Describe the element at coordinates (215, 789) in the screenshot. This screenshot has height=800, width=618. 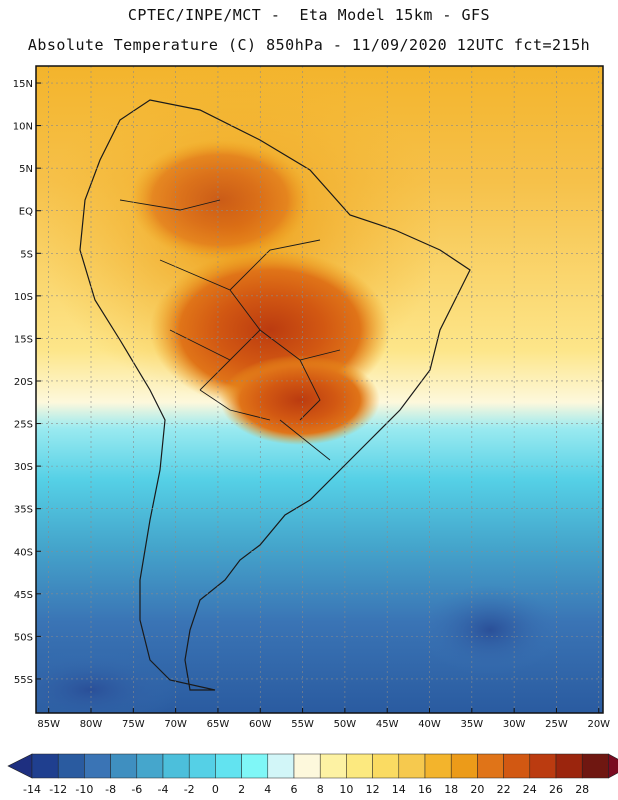
I see `colorbar-label: 0` at that location.